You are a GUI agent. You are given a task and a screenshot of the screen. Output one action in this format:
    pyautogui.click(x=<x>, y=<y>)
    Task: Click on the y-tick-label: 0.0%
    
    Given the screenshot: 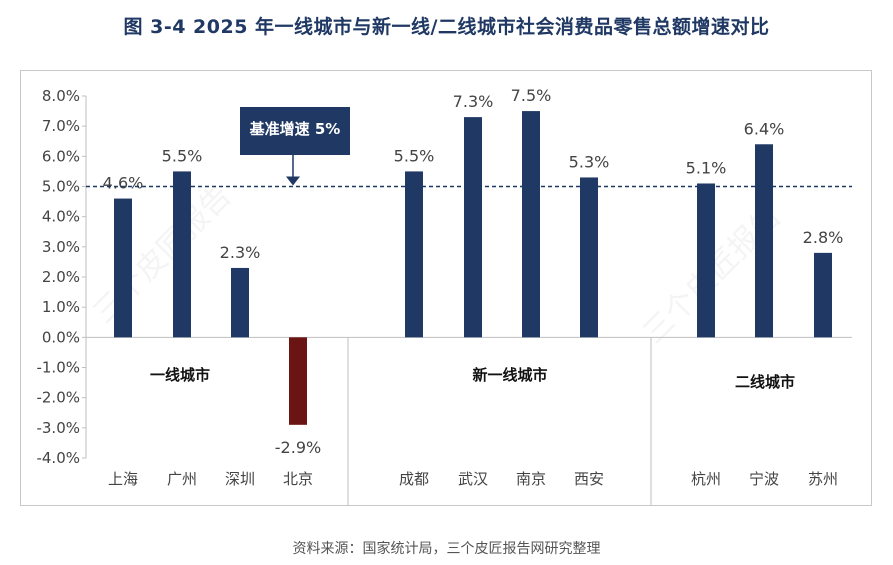 What is the action you would take?
    pyautogui.click(x=61, y=337)
    